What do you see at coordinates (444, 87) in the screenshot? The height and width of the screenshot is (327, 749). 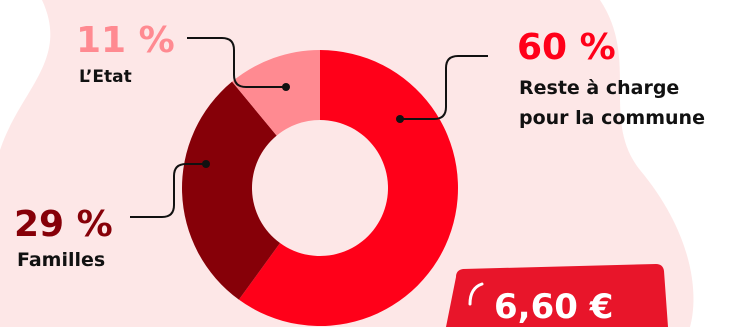 I see `leader-line-commune` at bounding box center [444, 87].